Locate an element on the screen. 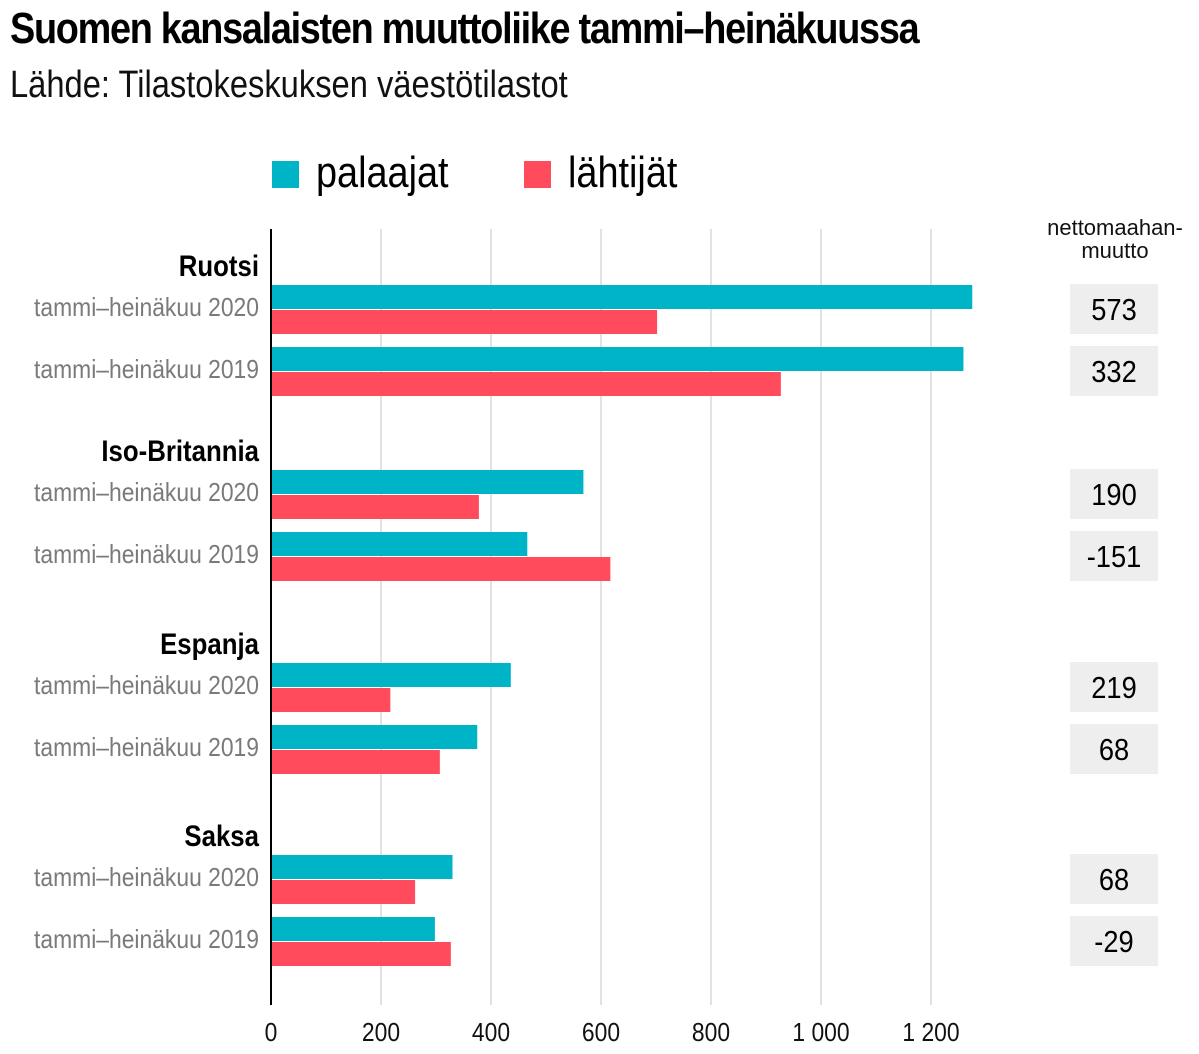  net-value: 573 is located at coordinates (1114, 310).